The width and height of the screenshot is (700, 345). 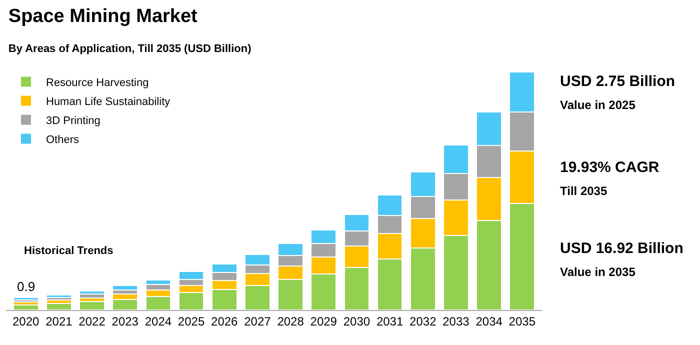 What do you see at coordinates (26, 286) in the screenshot?
I see `annotation: 0.9` at bounding box center [26, 286].